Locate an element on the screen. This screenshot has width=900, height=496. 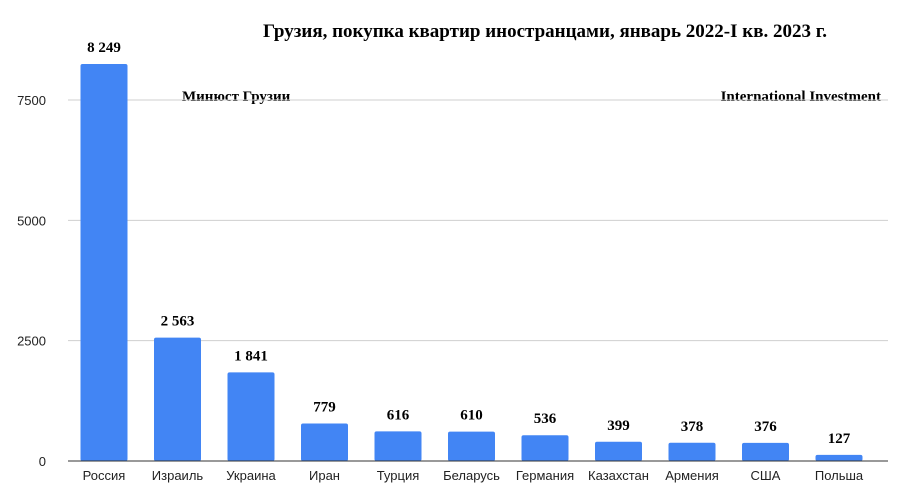
x-tick-label: Польша is located at coordinates (839, 475).